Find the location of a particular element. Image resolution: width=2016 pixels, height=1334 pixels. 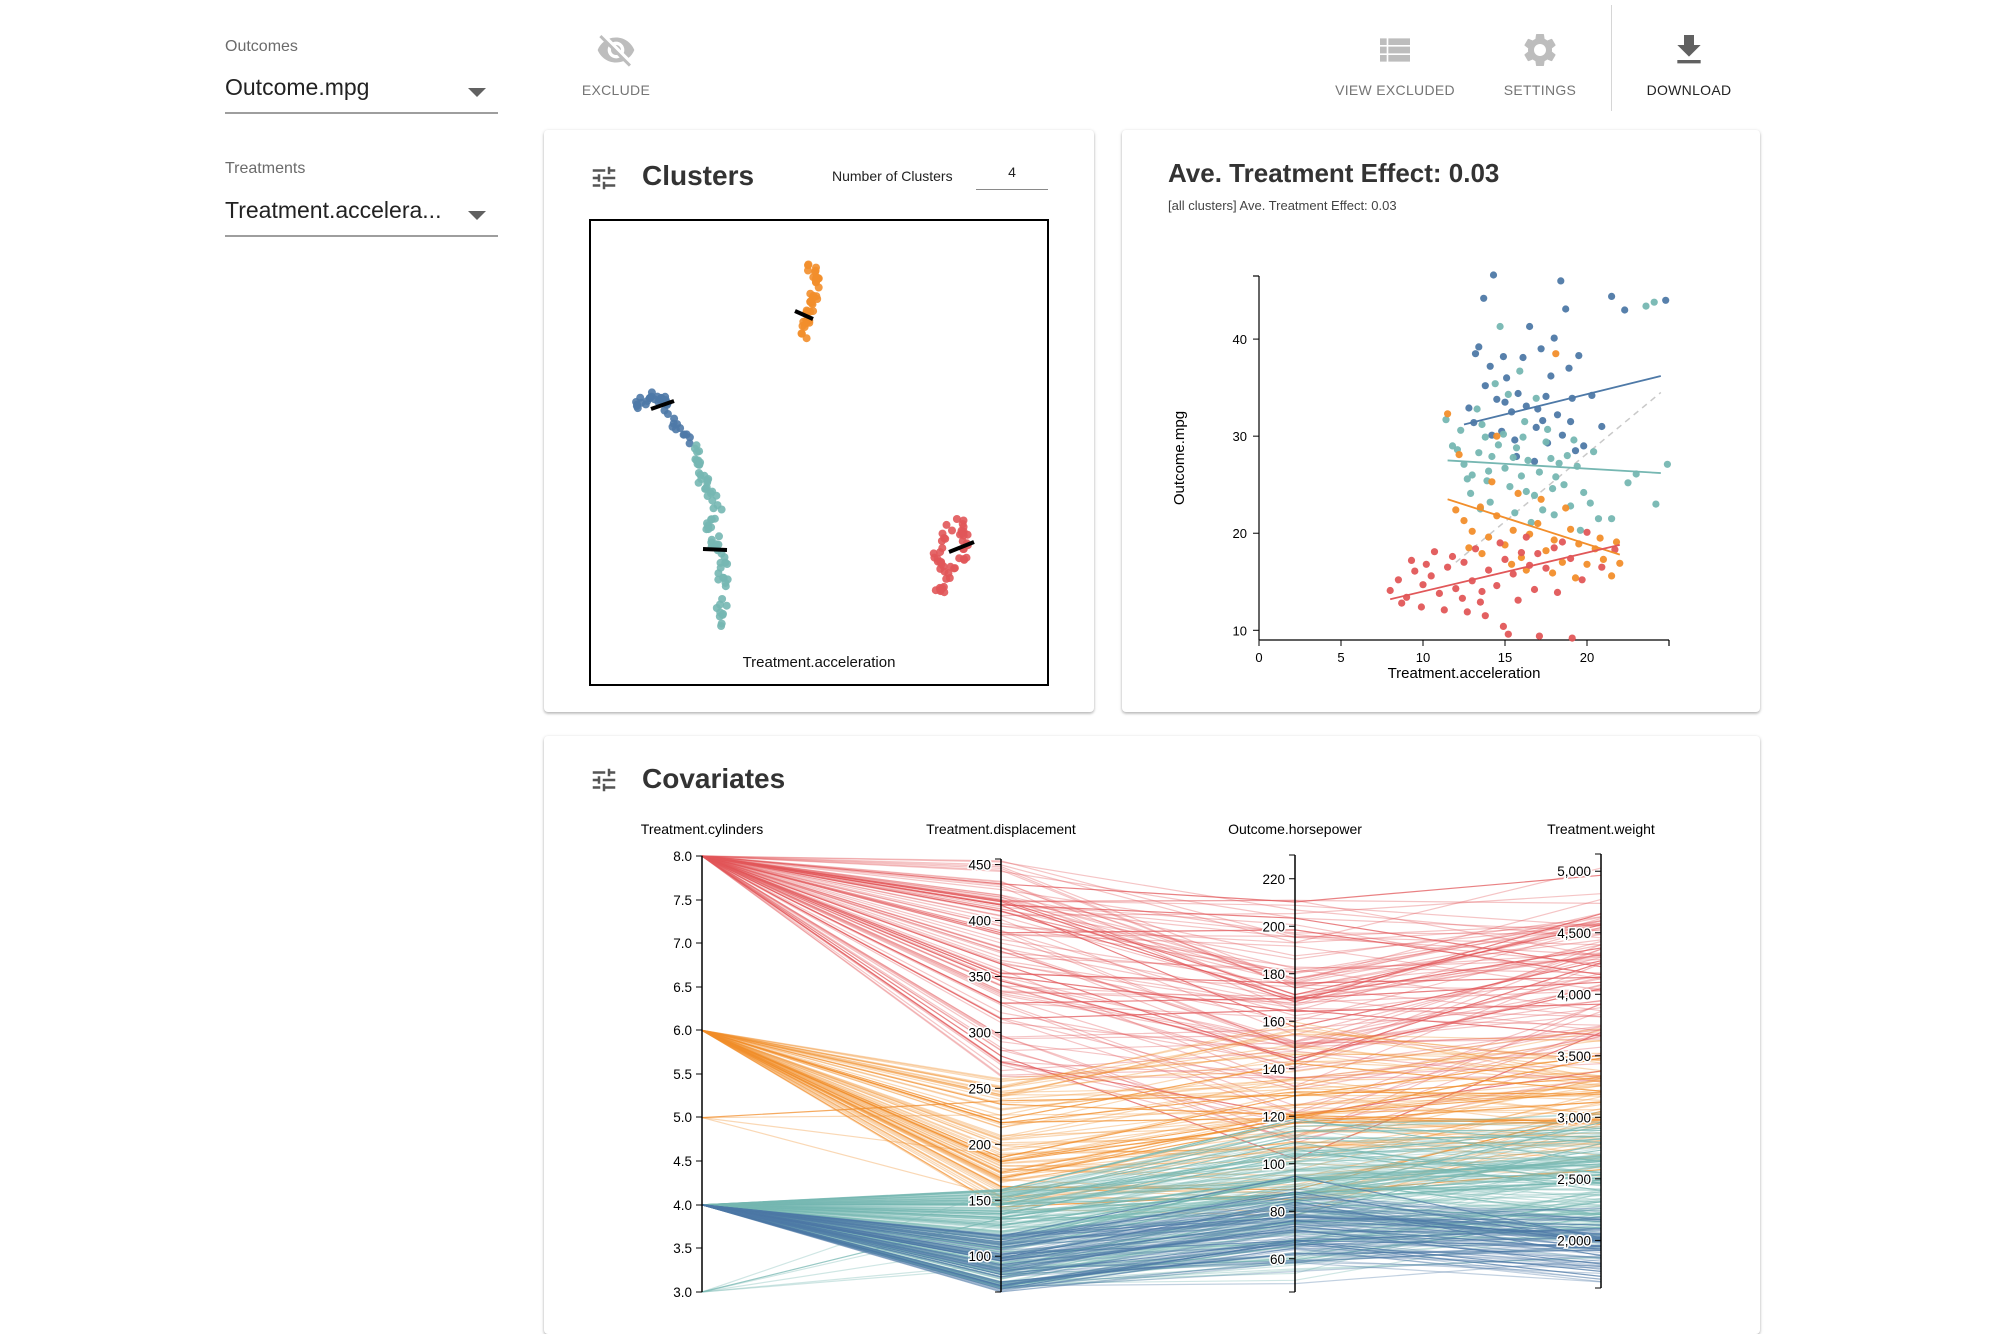

pc-tick-label: 3.5 is located at coordinates (682, 1248).